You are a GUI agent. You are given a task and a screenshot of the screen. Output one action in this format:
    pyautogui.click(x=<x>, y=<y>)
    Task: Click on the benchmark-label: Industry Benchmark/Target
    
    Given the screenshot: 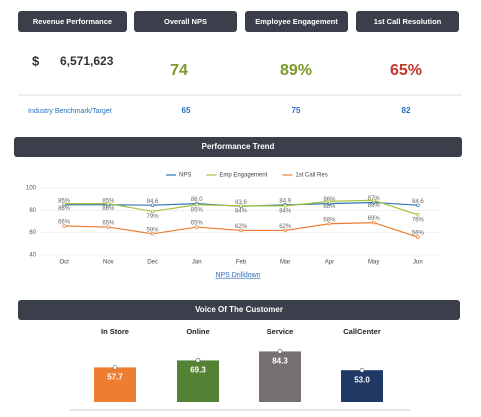 What is the action you would take?
    pyautogui.click(x=70, y=111)
    